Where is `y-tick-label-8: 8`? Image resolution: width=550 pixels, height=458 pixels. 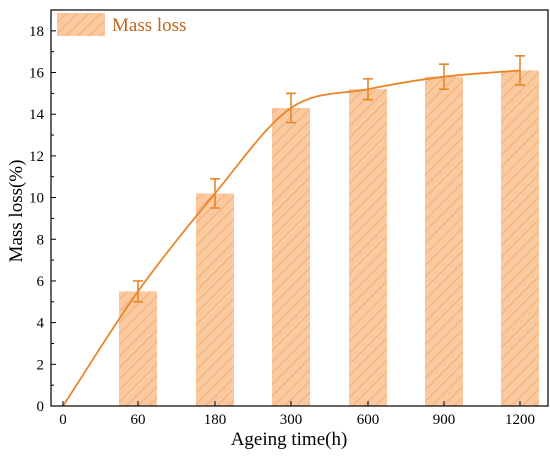
y-tick-label-8: 8 is located at coordinates (41, 240).